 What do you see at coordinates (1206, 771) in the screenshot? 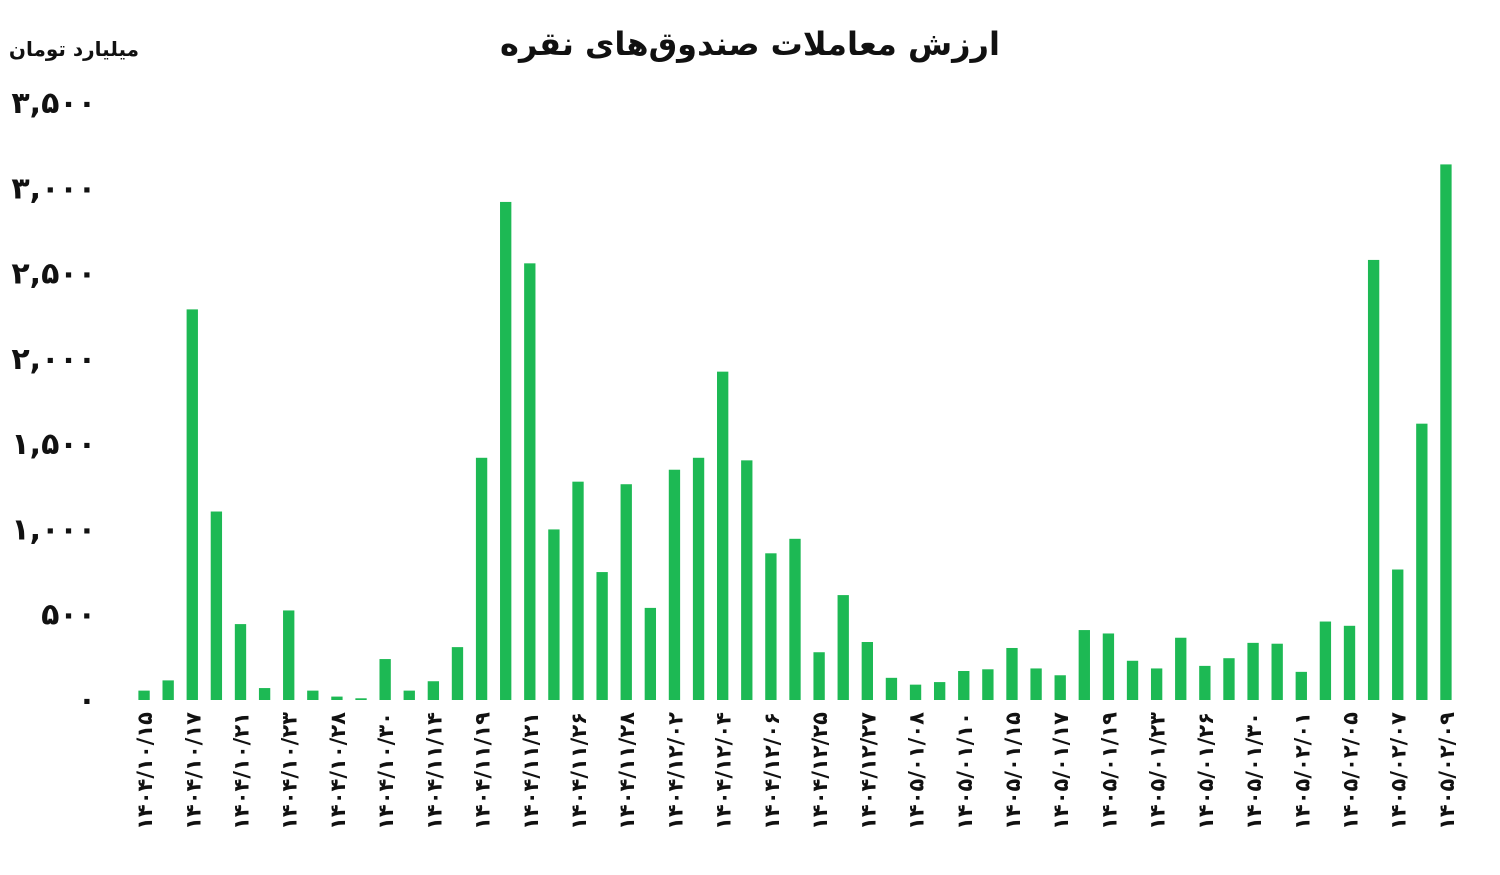
I see `x-tick-label: ۱۴۰۵/۰۱/۲۶` at bounding box center [1206, 771].